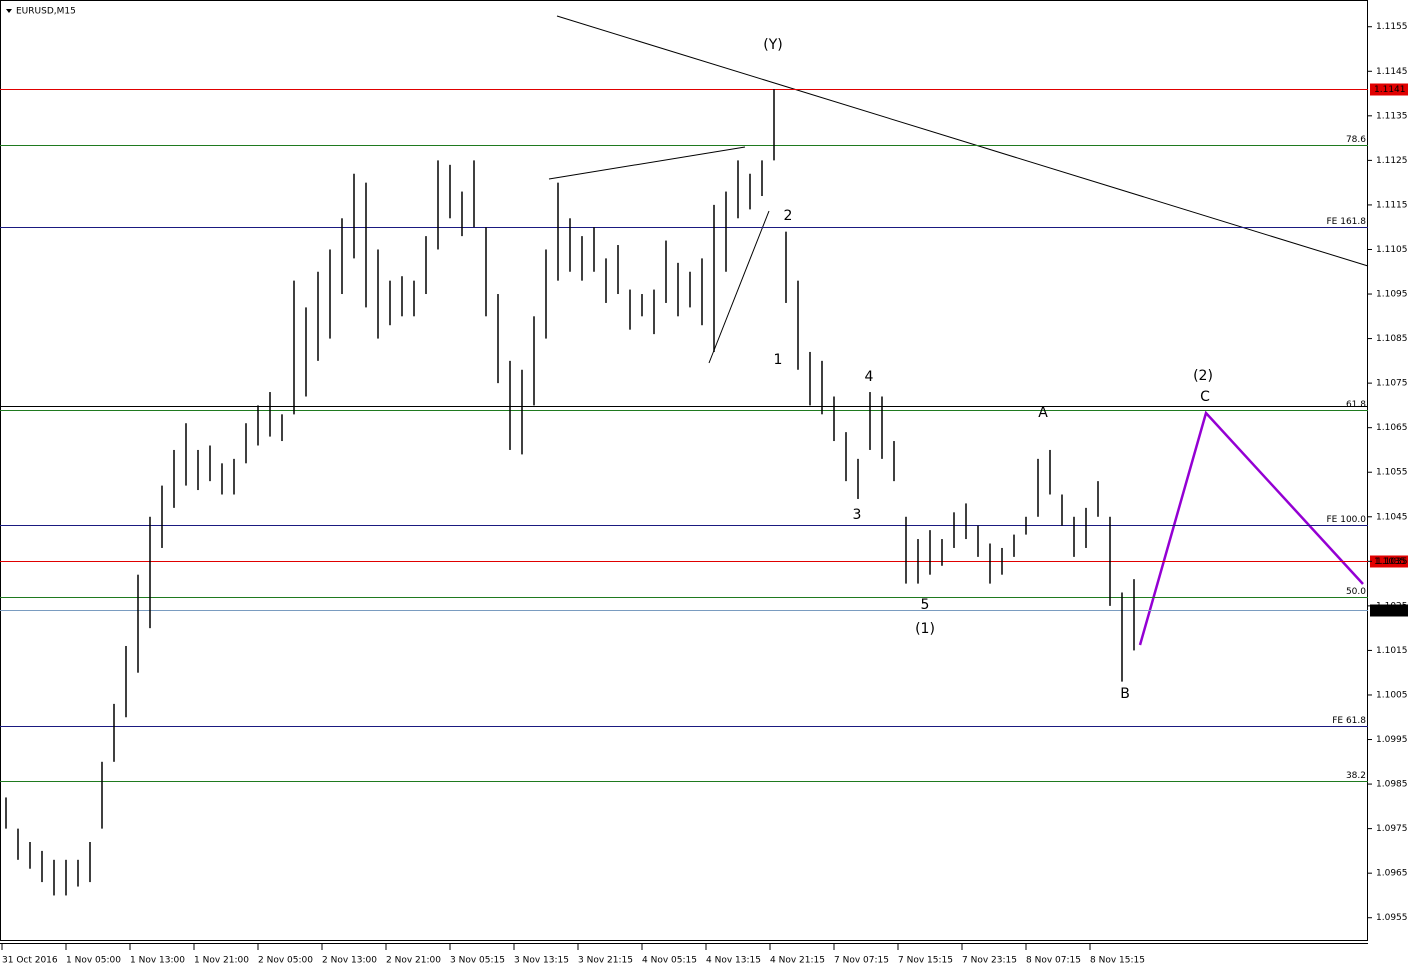 This screenshot has height=972, width=1409. What do you see at coordinates (1392, 205) in the screenshot?
I see `y-tick-label: 1.1115` at bounding box center [1392, 205].